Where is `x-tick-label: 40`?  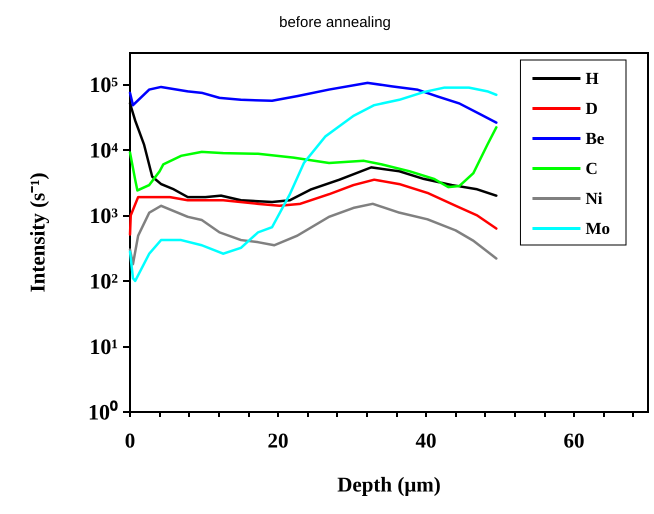
x-tick-label: 40 is located at coordinates (426, 440).